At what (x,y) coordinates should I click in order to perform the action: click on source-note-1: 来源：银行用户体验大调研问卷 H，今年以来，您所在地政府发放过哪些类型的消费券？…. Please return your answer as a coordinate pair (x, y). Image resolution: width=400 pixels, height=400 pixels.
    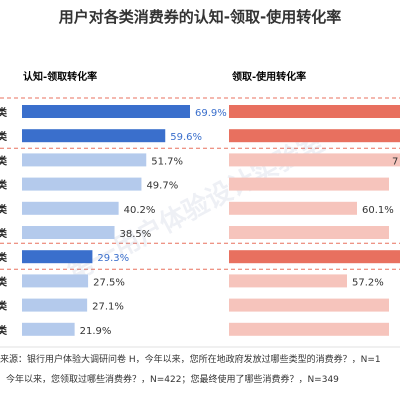
    Looking at the image, I should click on (190, 360).